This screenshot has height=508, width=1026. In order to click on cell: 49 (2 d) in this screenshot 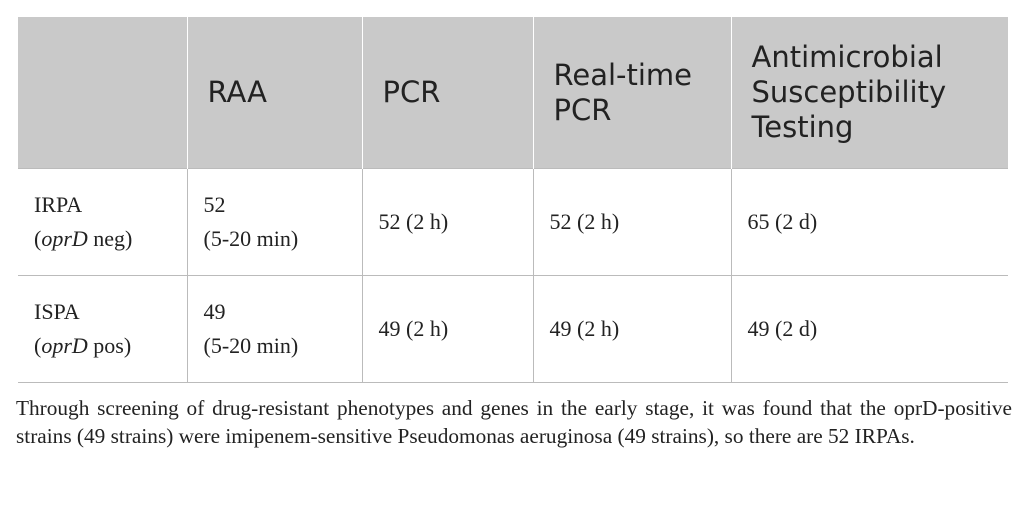, I will do `click(869, 329)`.